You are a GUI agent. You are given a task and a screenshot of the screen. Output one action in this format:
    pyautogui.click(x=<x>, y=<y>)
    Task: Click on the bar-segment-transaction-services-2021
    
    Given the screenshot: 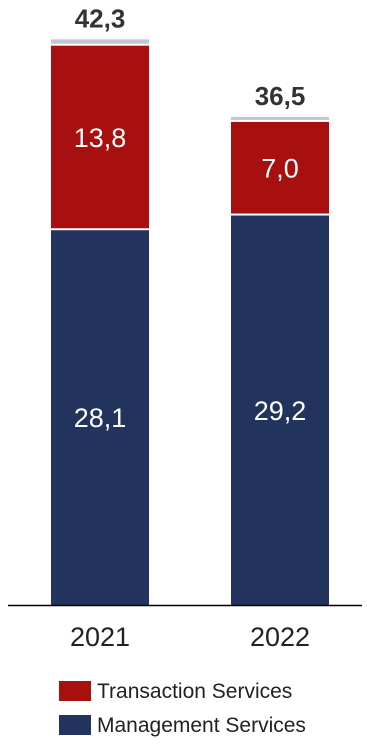 What is the action you would take?
    pyautogui.click(x=100, y=137)
    